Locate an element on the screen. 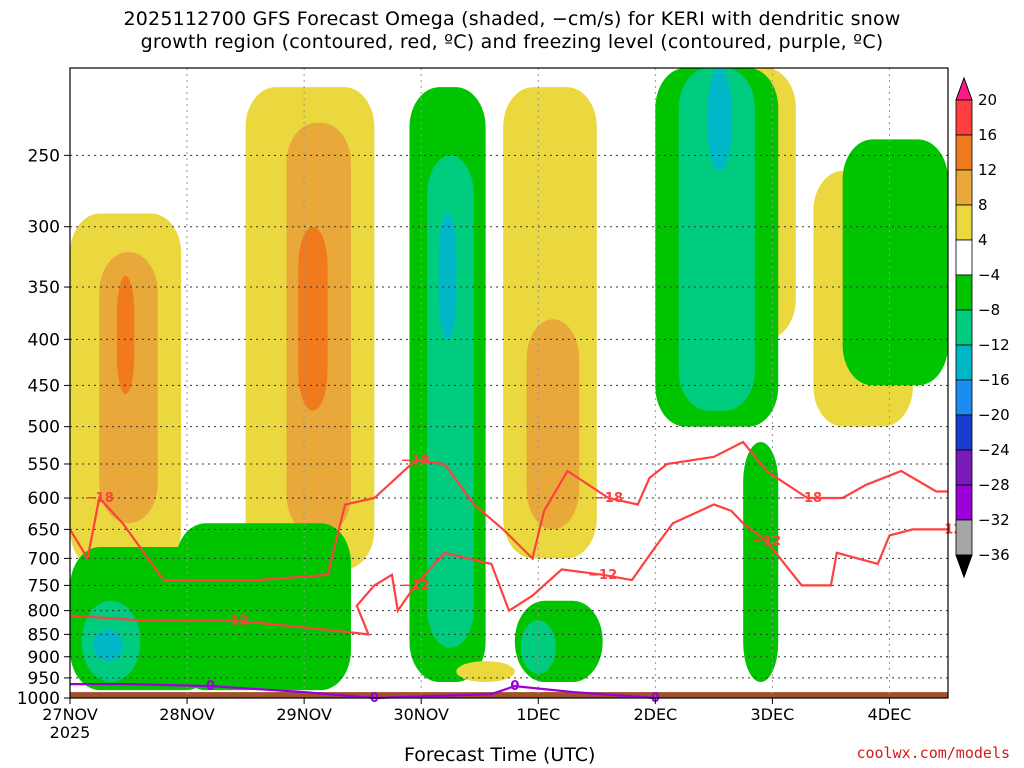 This screenshot has width=1024, height=768. x-tick-label: 3DEC is located at coordinates (773, 714).